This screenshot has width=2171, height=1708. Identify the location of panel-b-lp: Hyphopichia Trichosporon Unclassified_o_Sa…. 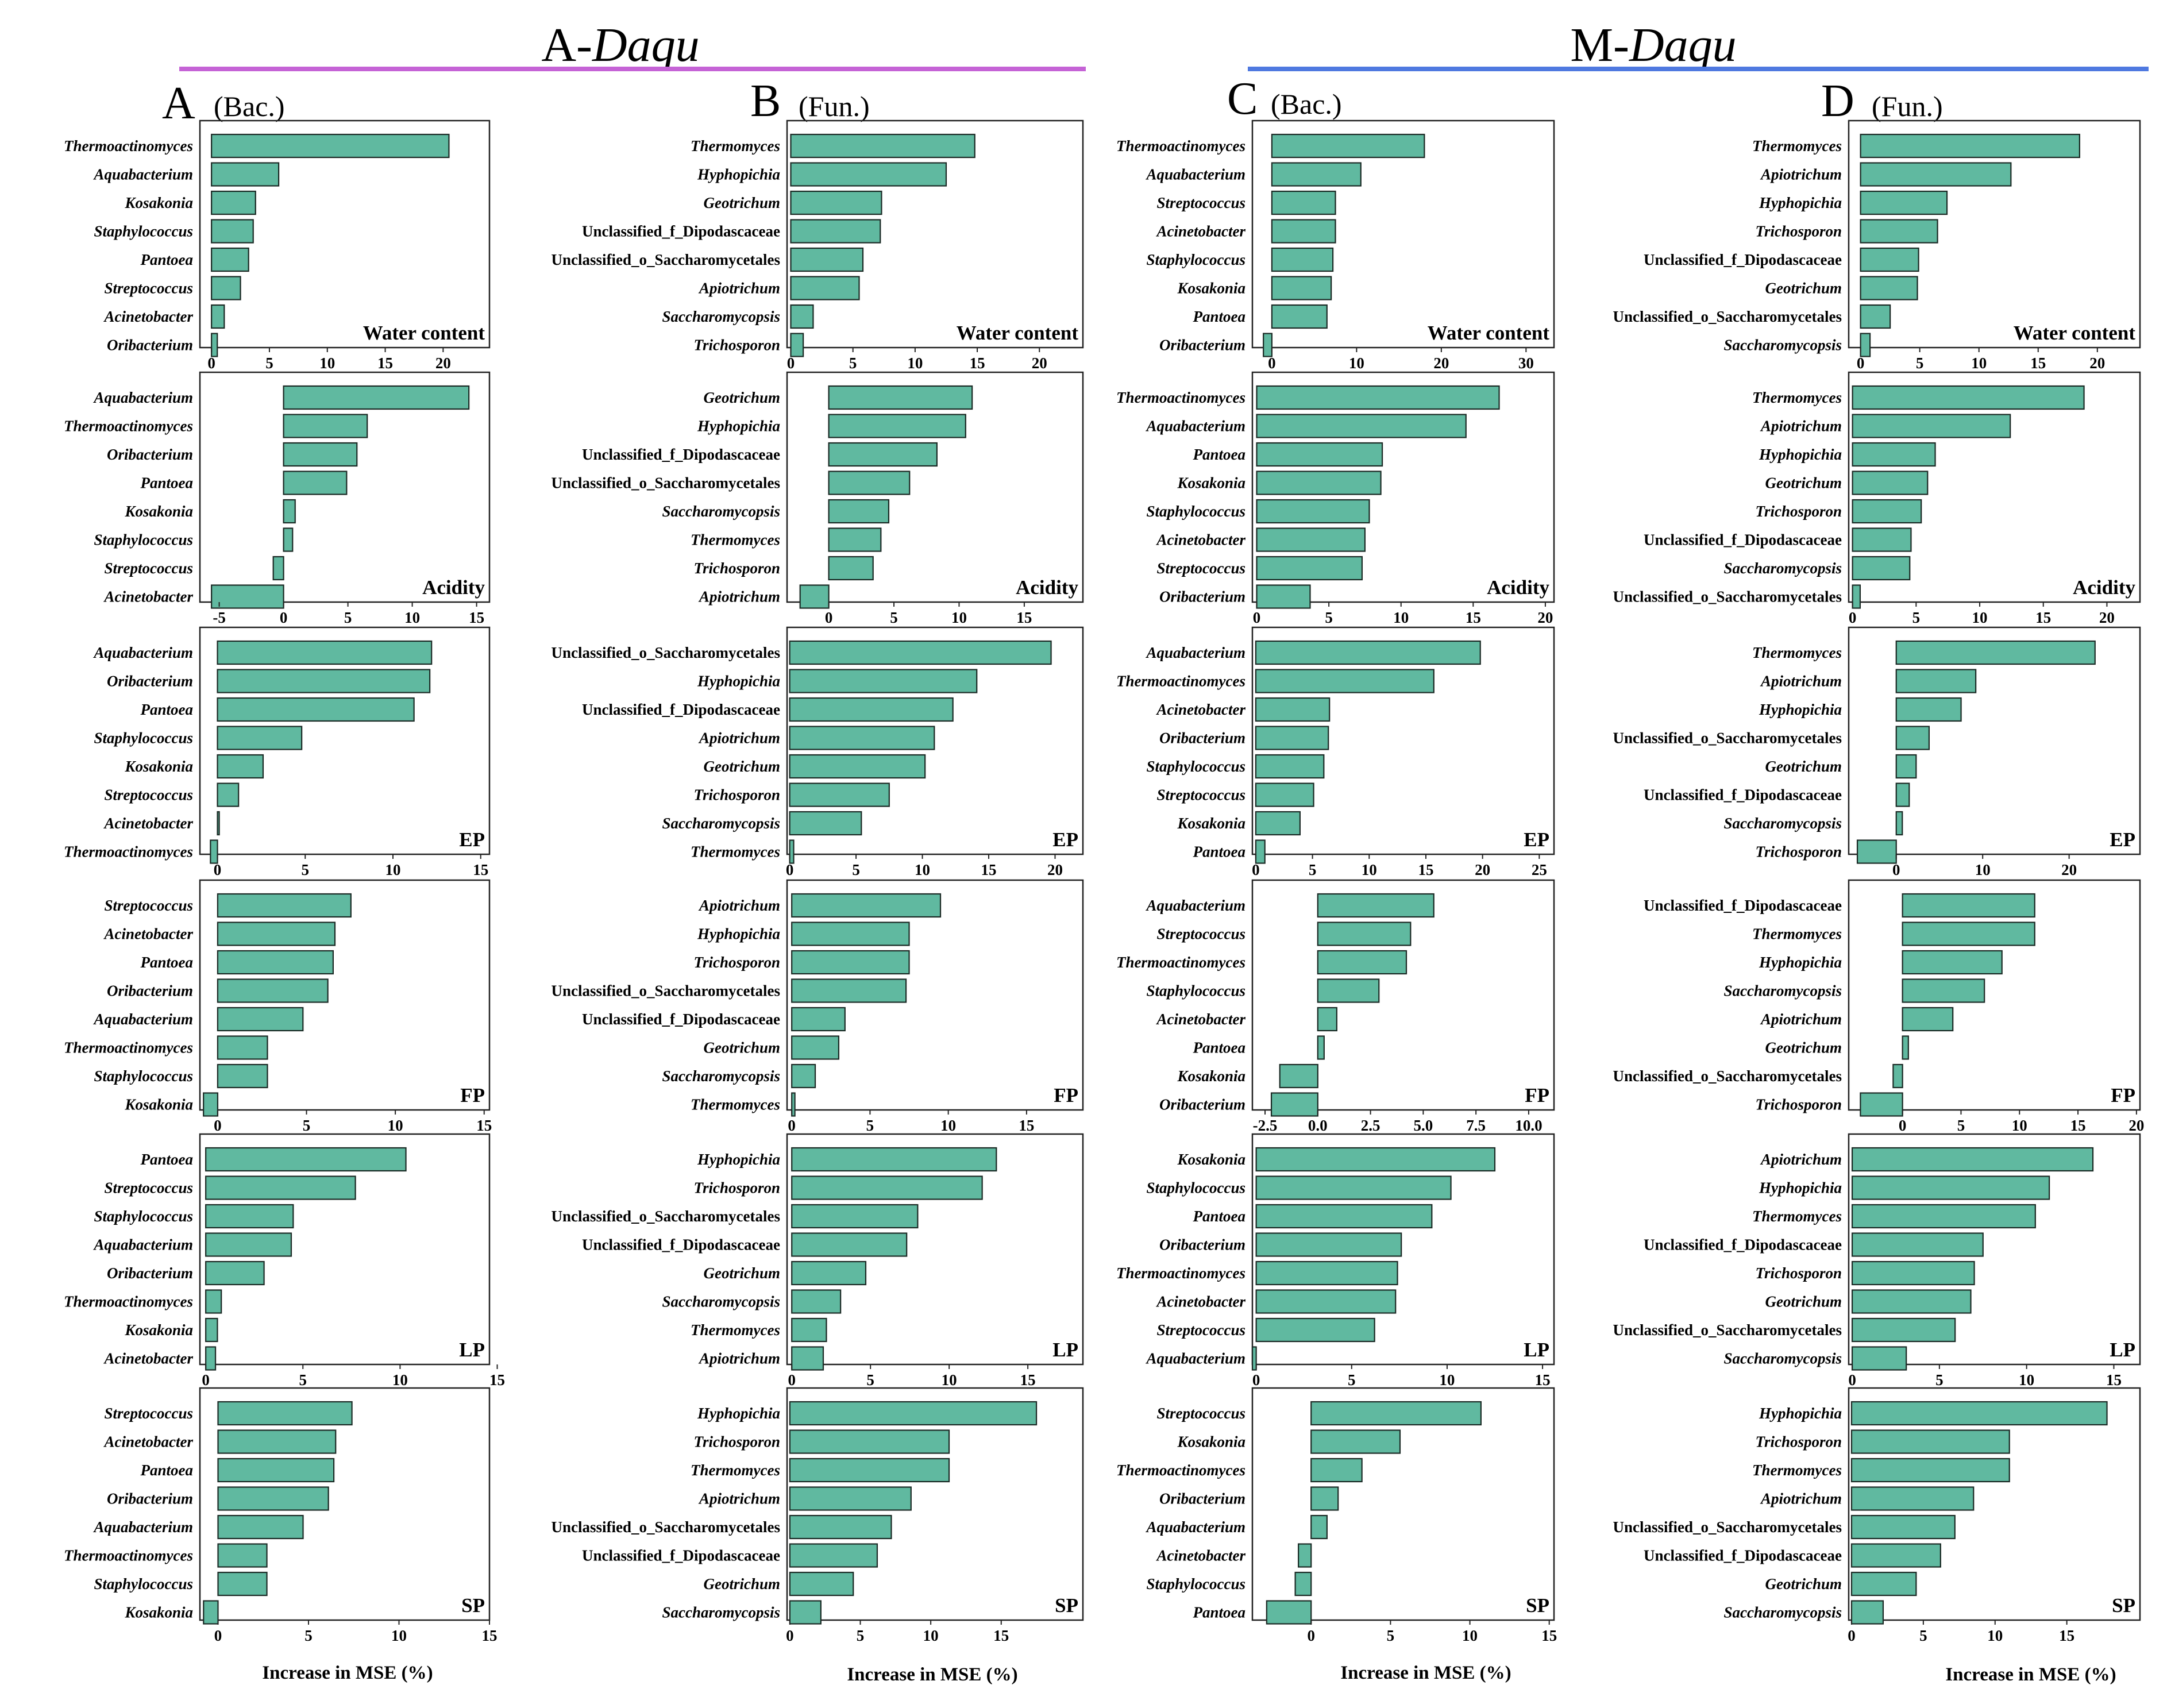
(818, 1261).